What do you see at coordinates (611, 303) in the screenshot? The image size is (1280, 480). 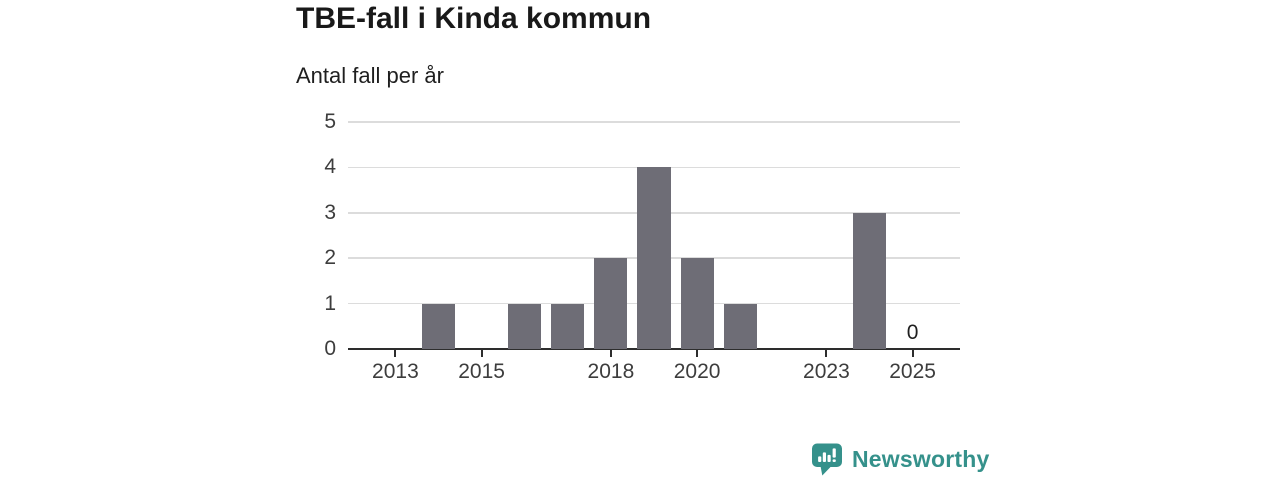 I see `bar-2018` at bounding box center [611, 303].